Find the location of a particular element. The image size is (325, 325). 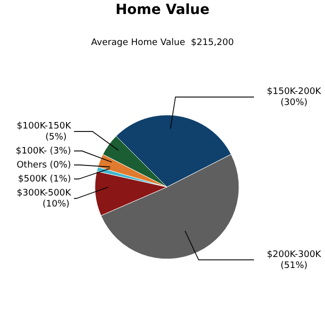

chart-title: Home Value is located at coordinates (162, 10).